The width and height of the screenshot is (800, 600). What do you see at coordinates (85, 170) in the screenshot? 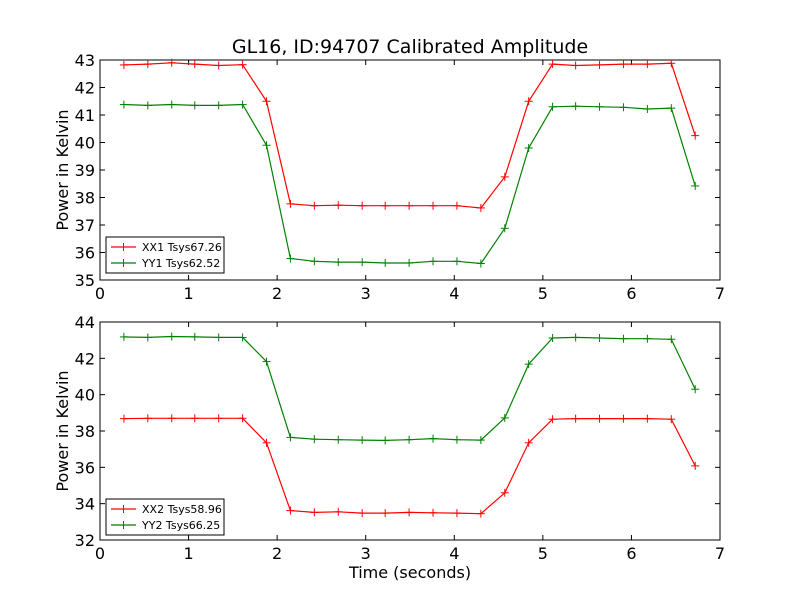
I see `y-tick-label: 39` at bounding box center [85, 170].